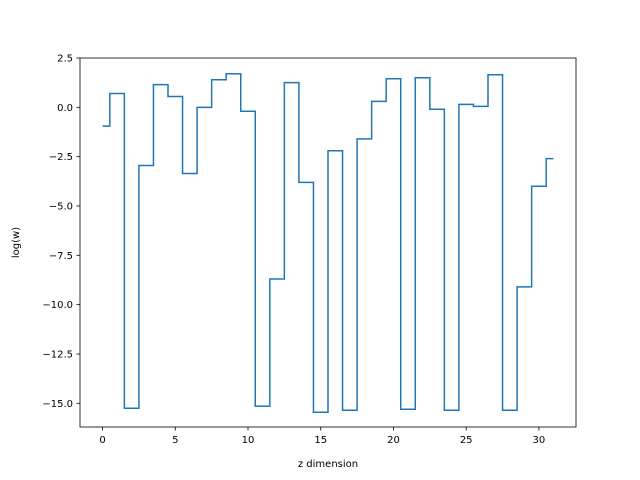 The image size is (640, 480). Describe the element at coordinates (175, 440) in the screenshot. I see `x-tick-label: 5` at that location.